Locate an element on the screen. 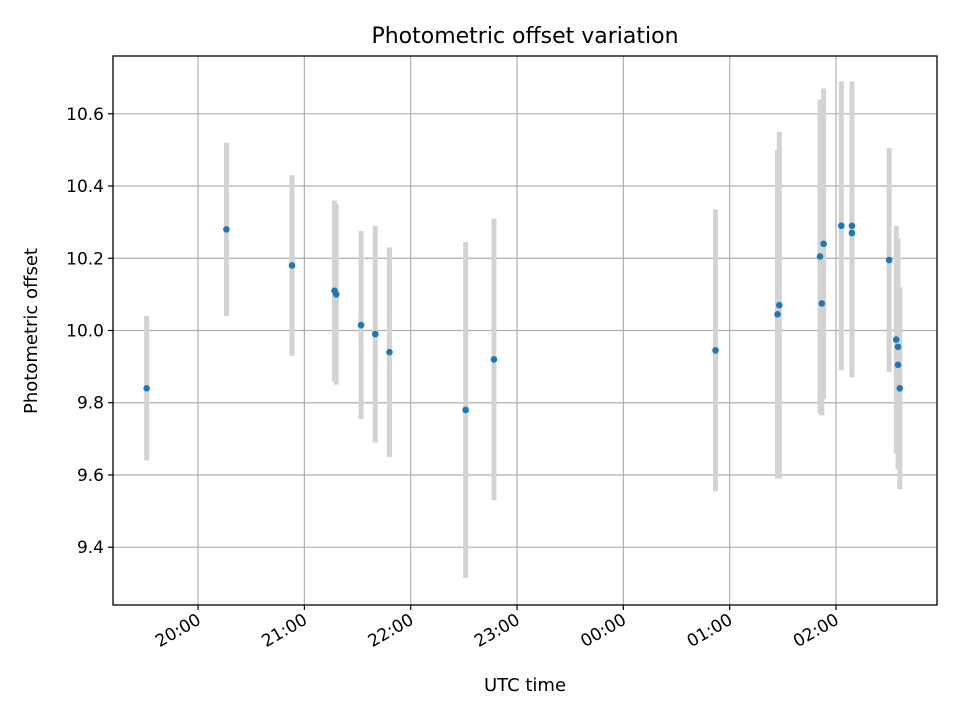 Image resolution: width=960 pixels, height=720 pixels. y-tick-label: 10.6 is located at coordinates (85, 115).